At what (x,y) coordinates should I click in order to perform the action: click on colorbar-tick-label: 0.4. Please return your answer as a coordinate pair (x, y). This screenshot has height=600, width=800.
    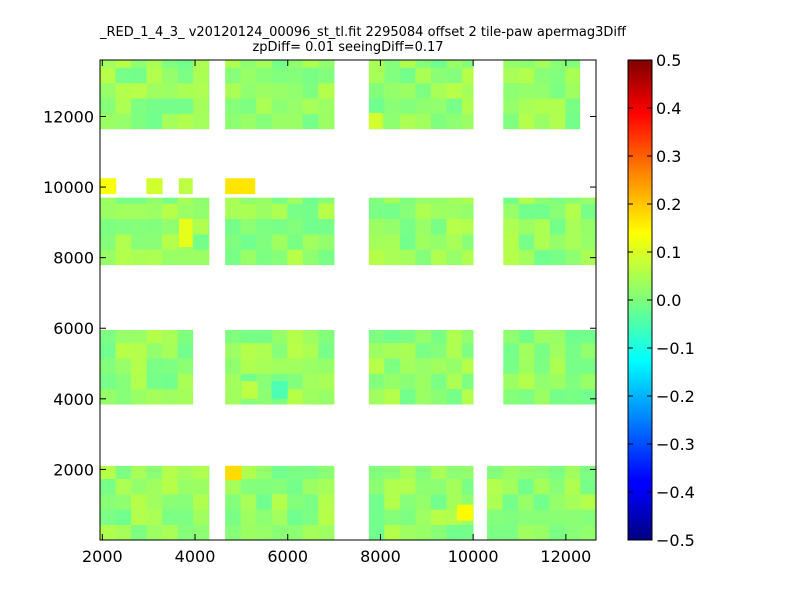
    Looking at the image, I should click on (668, 108).